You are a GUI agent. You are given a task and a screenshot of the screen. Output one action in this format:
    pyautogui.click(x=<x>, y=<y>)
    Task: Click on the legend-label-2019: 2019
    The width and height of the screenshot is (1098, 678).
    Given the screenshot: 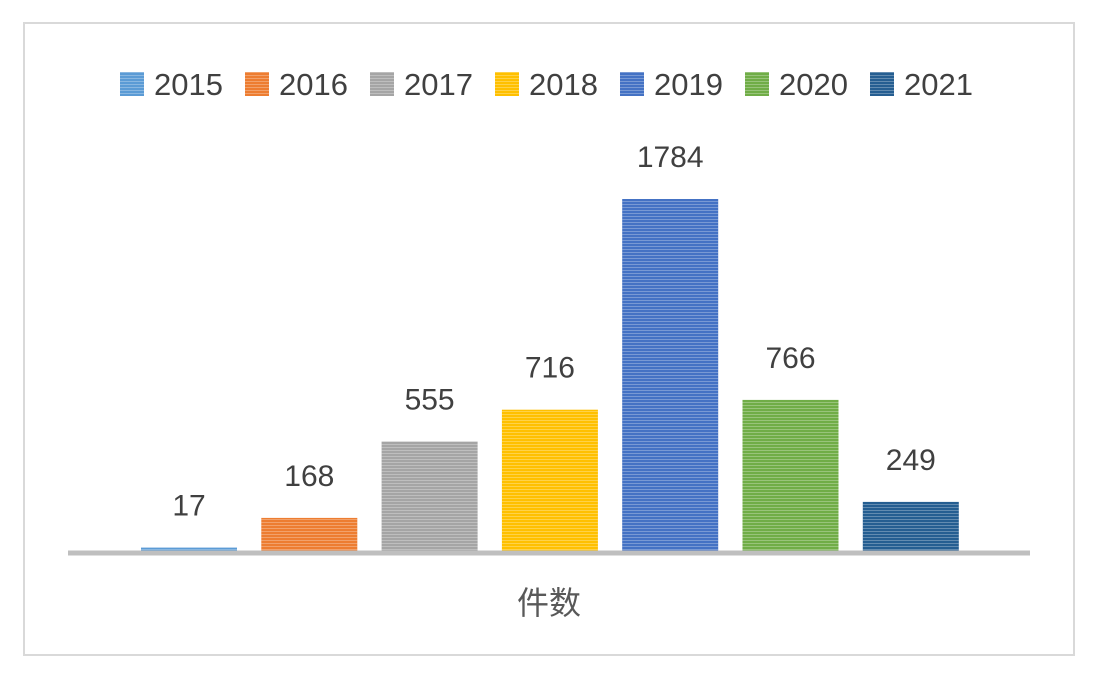 What is the action you would take?
    pyautogui.click(x=688, y=84)
    